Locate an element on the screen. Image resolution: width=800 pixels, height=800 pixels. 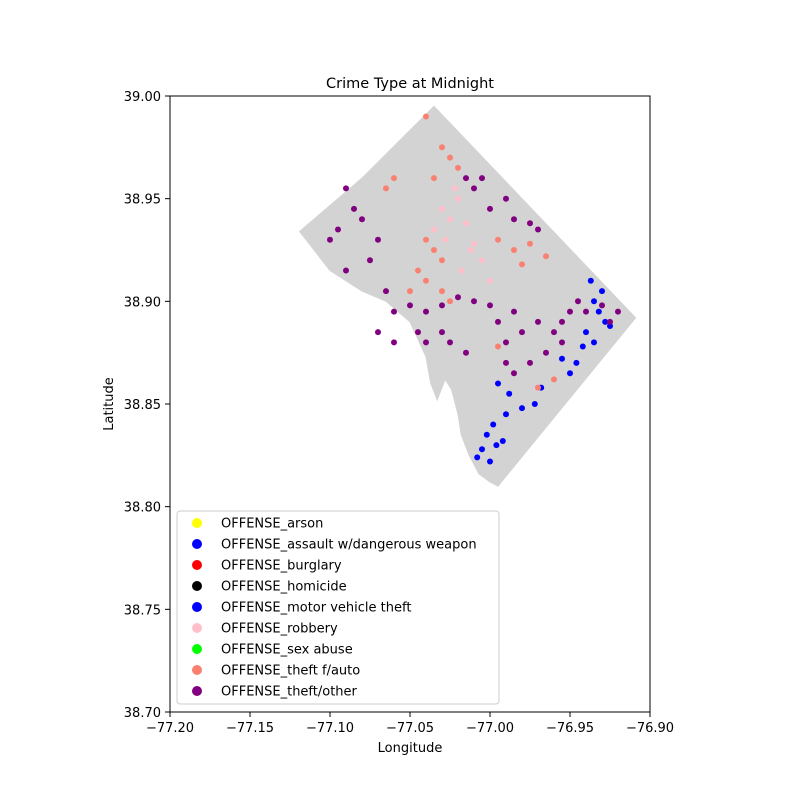
x-tick-label: −76.95 is located at coordinates (570, 728).